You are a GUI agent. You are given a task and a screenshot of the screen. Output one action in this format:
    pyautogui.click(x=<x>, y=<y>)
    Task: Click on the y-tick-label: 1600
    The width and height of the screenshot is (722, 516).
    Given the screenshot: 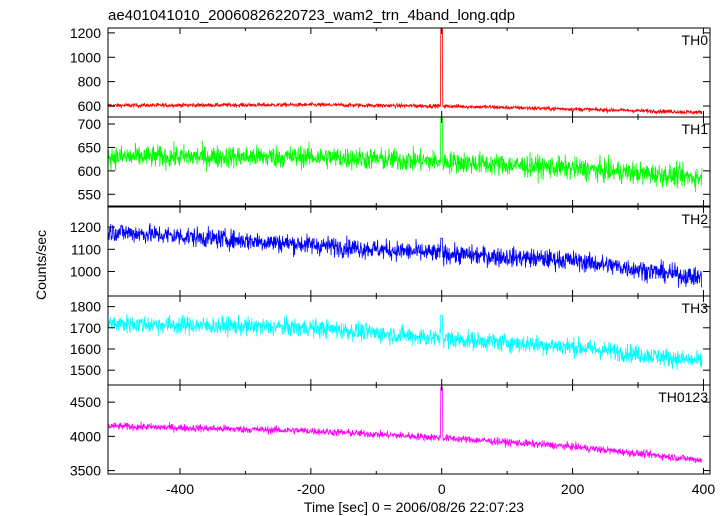 What is the action you would take?
    pyautogui.click(x=85, y=349)
    